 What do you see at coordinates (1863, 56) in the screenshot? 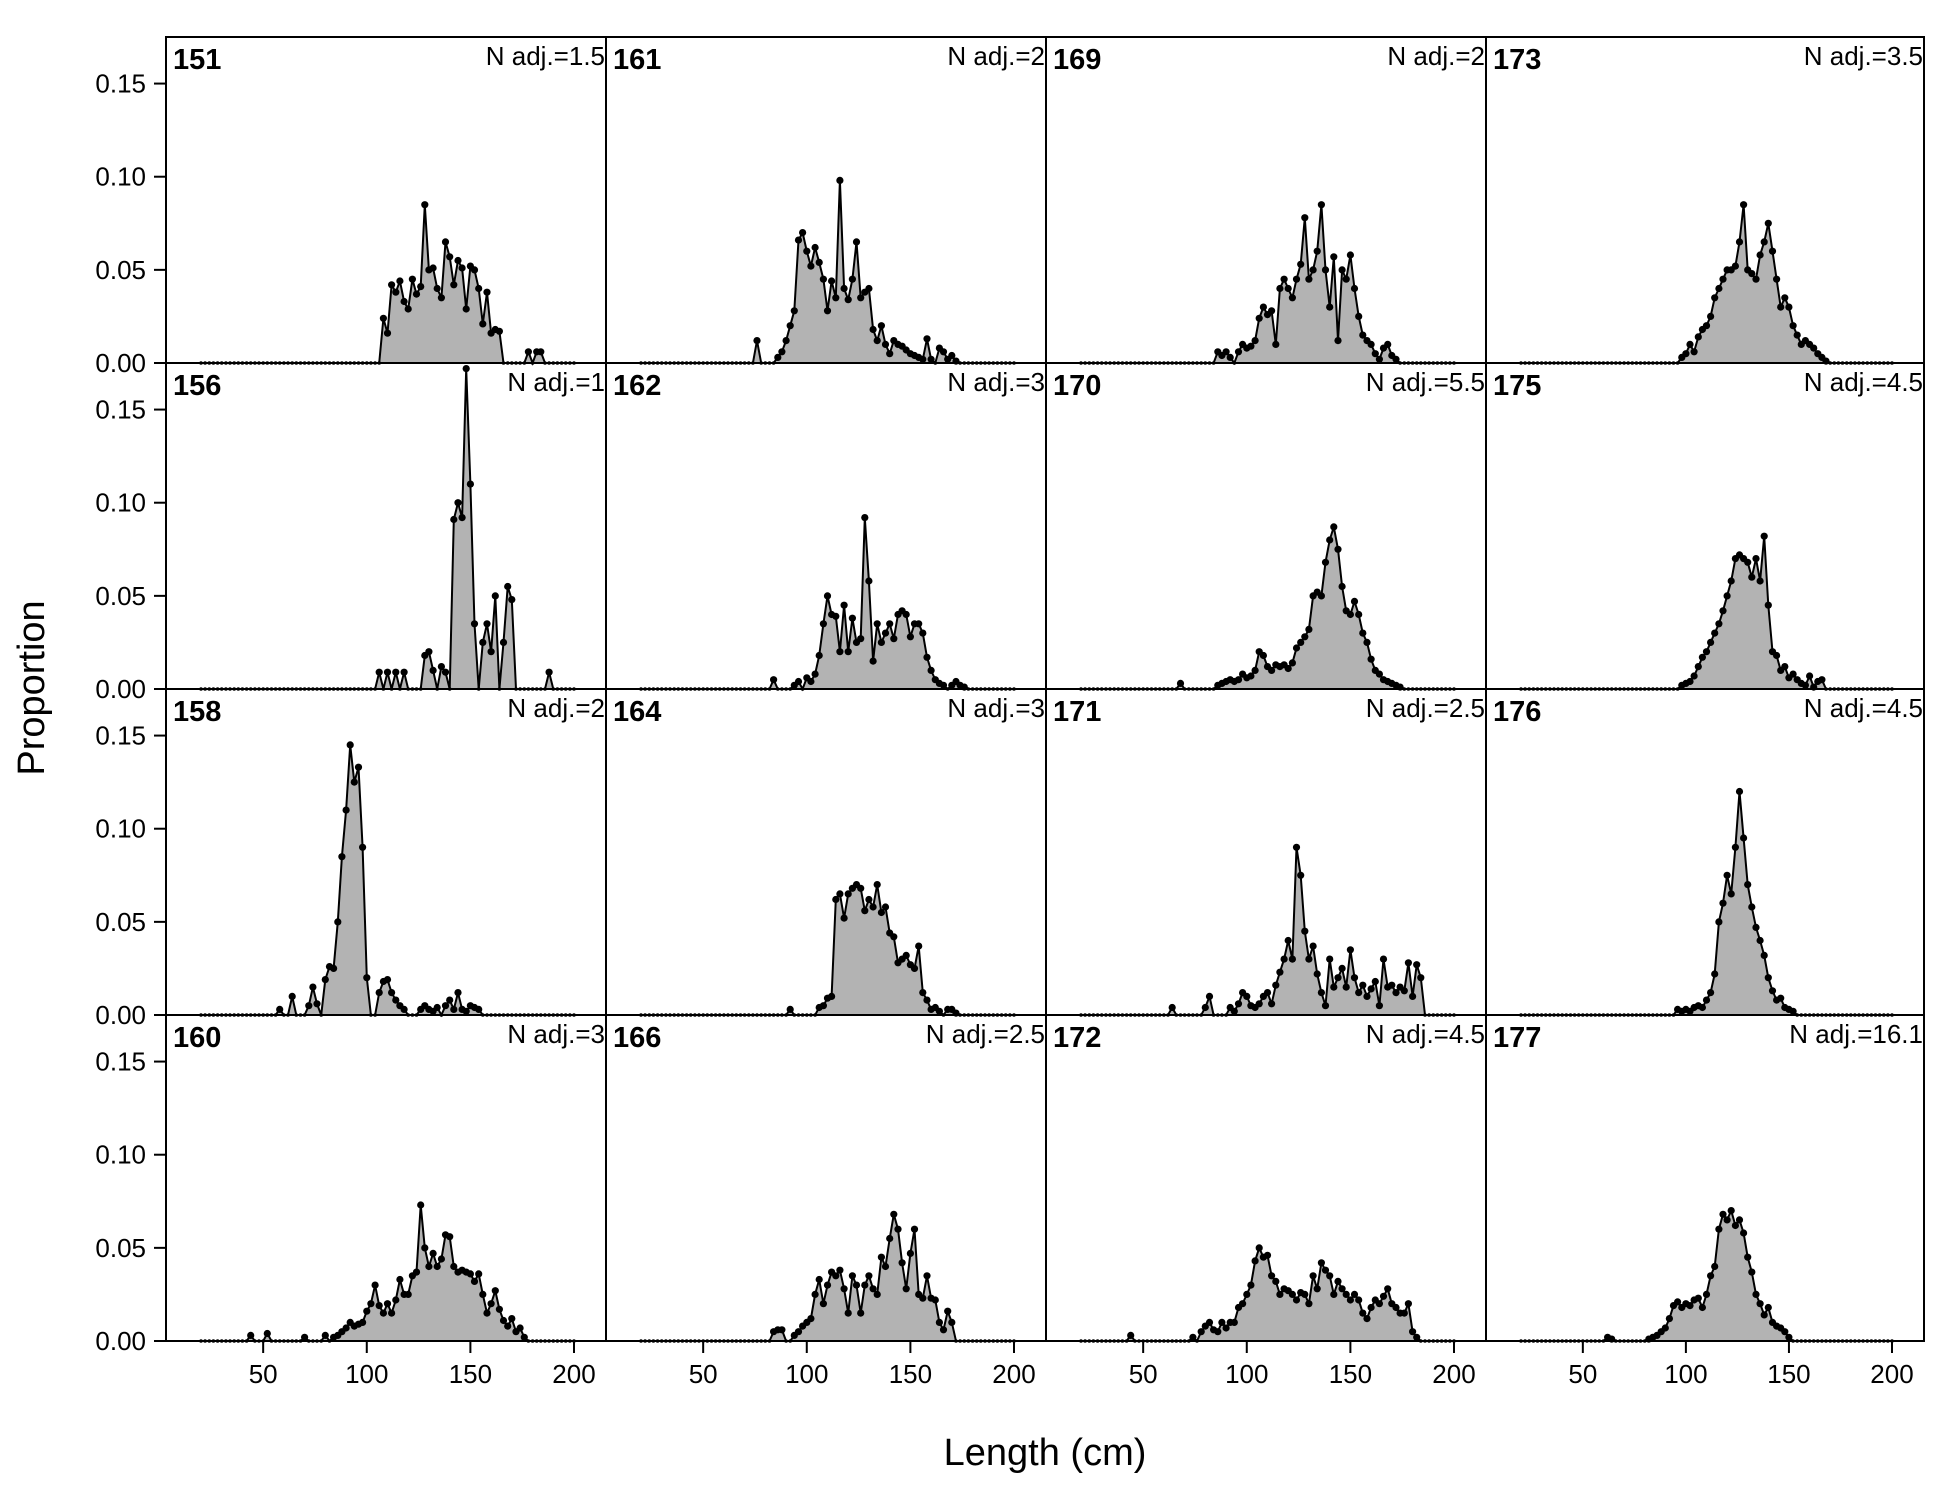
I see `panel-nadj-label: N adj.=3.5` at bounding box center [1863, 56].